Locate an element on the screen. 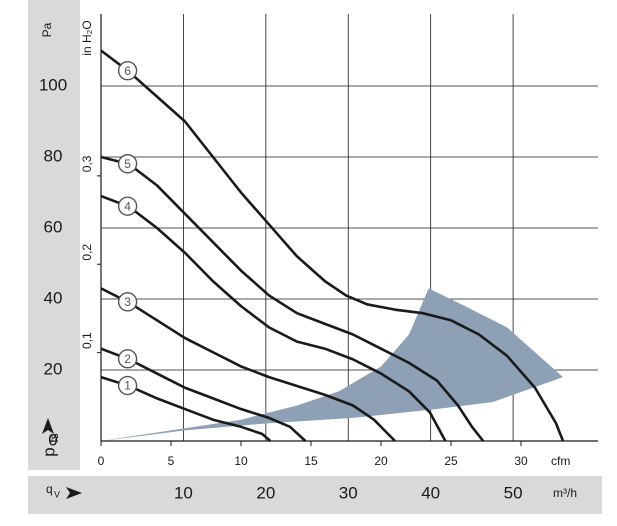 This screenshot has height=526, width=617. y2-tick-label: 0,1 is located at coordinates (87, 340).